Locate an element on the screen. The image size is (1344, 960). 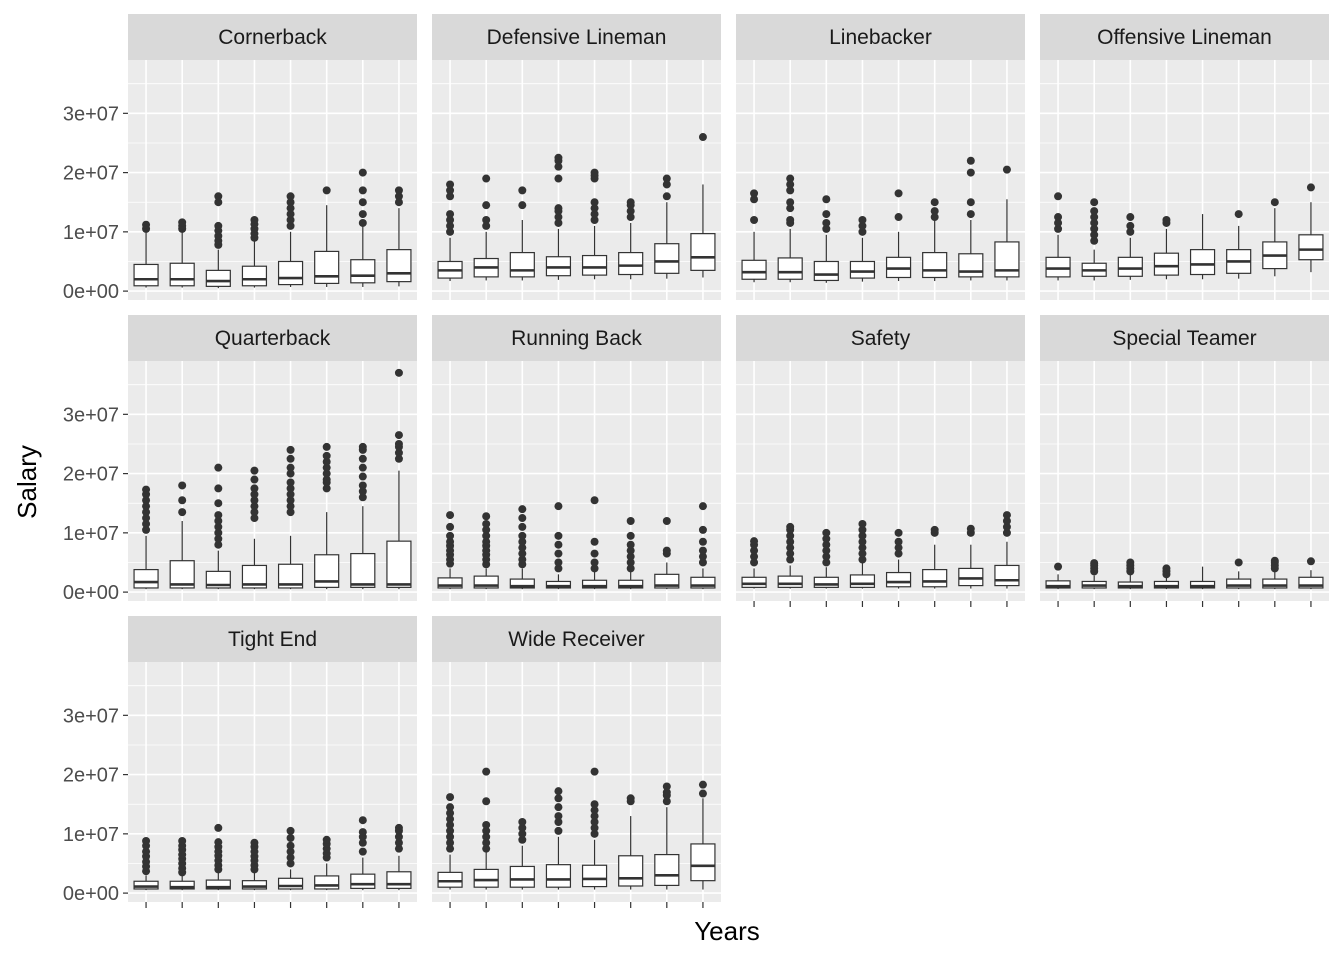
facet-strip is located at coordinates (1184, 338).